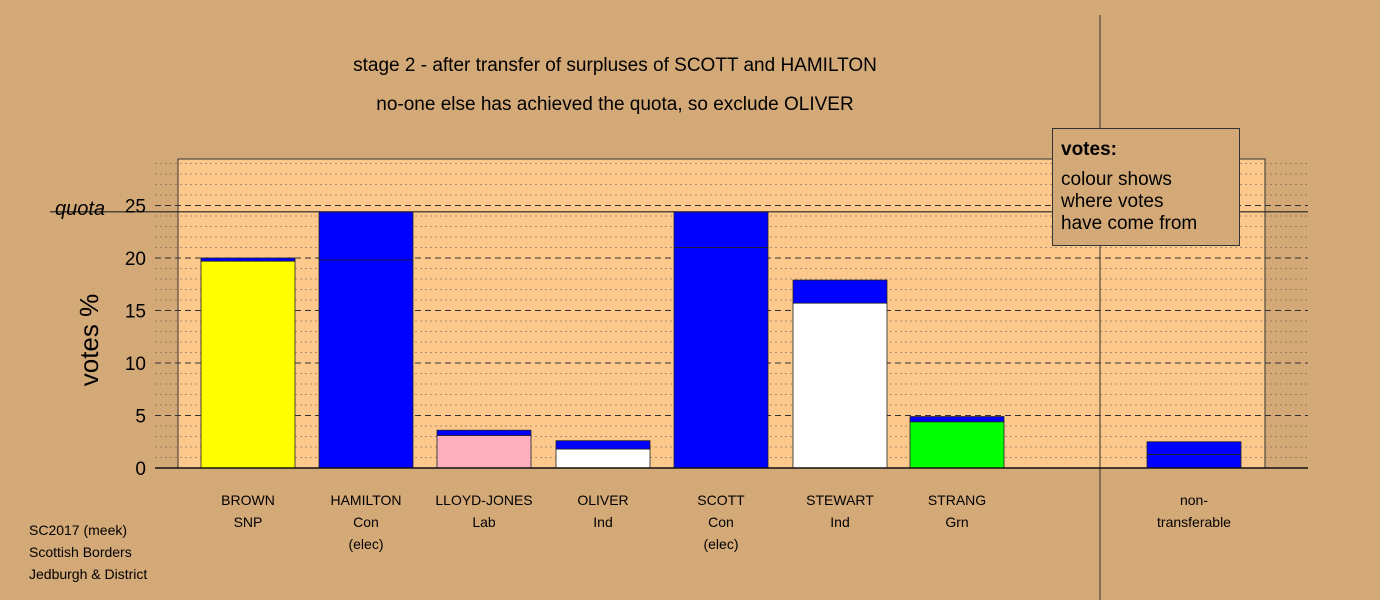 The image size is (1380, 600). What do you see at coordinates (1194, 522) in the screenshot?
I see `category-sublabel: transferable` at bounding box center [1194, 522].